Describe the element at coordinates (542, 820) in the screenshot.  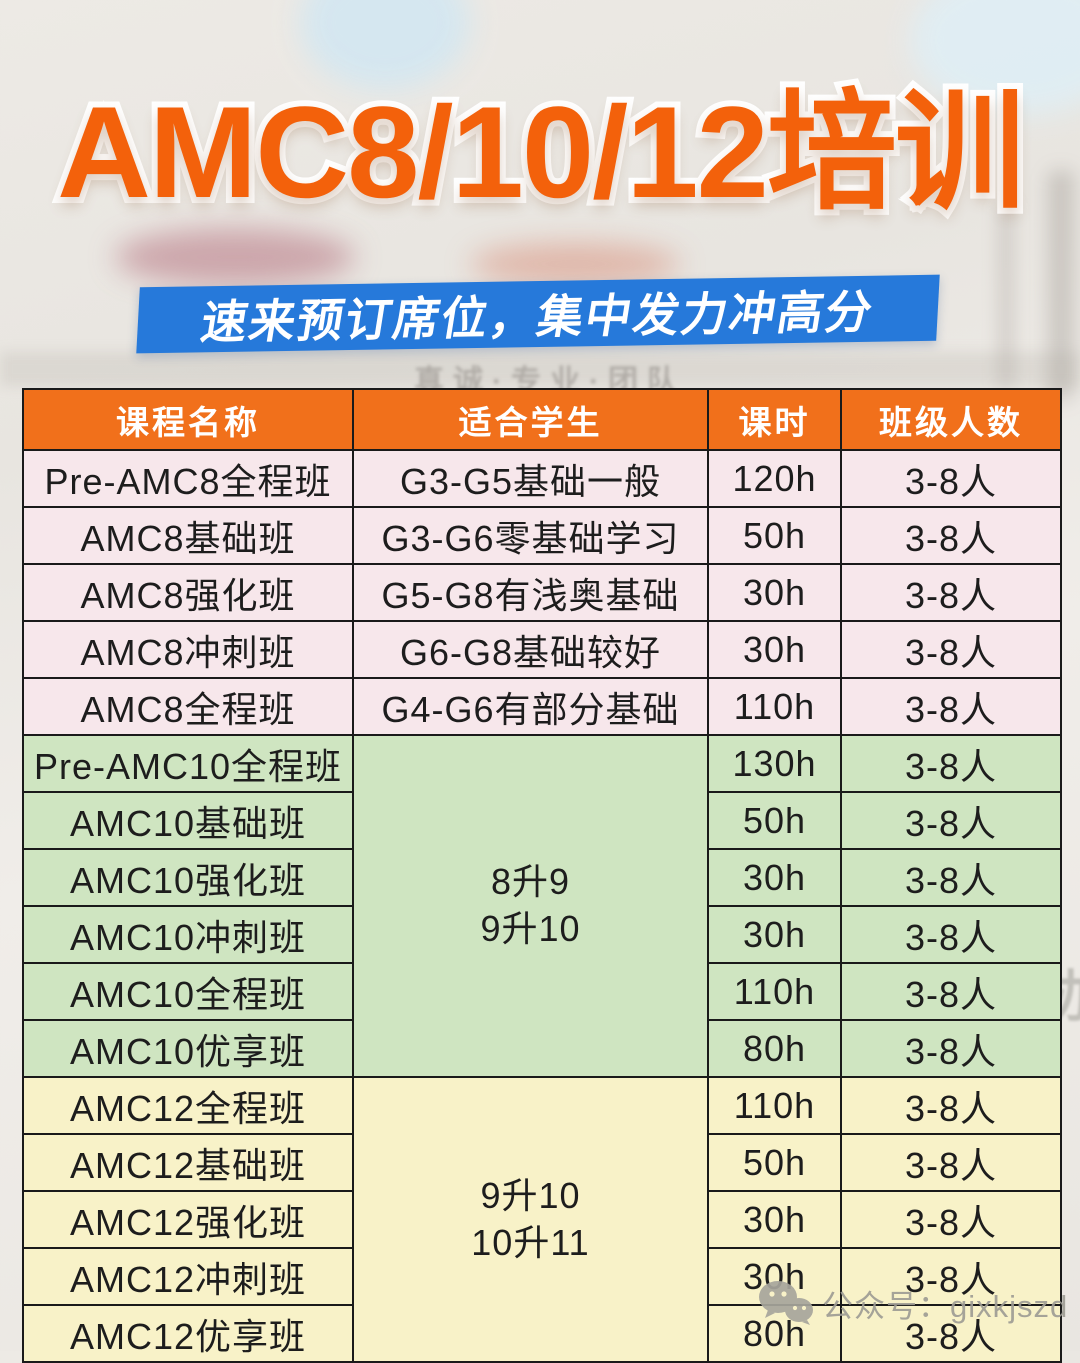
I see `table-row: AMC10基础班 50h 3-8人` at that location.